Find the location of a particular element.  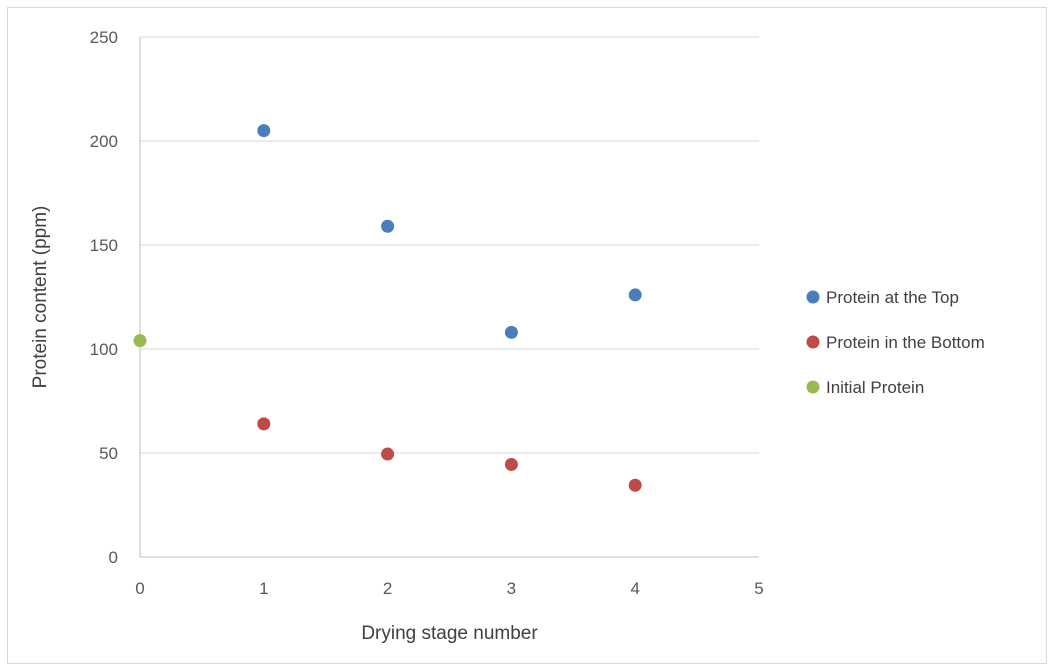

legend-label: Initial Protein is located at coordinates (875, 387).